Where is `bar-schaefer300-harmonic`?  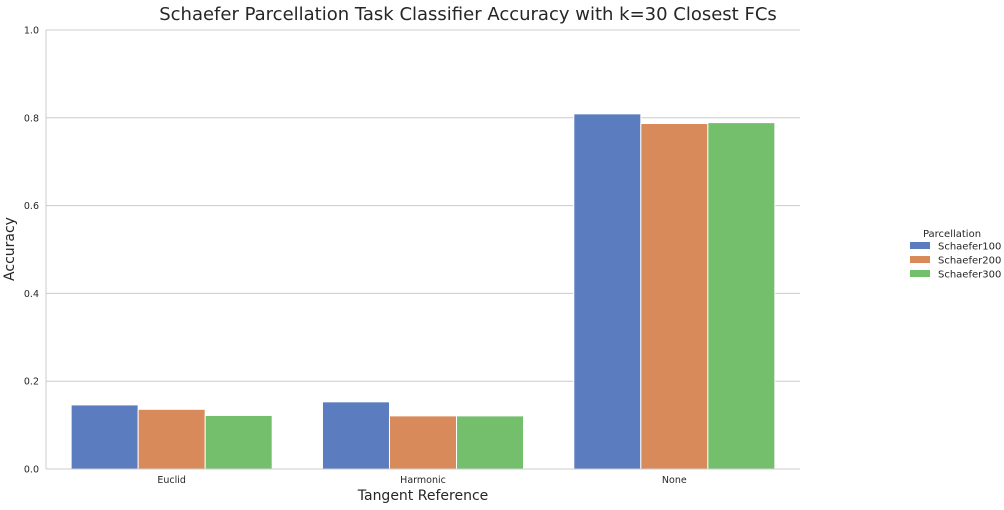
bar-schaefer300-harmonic is located at coordinates (490, 442).